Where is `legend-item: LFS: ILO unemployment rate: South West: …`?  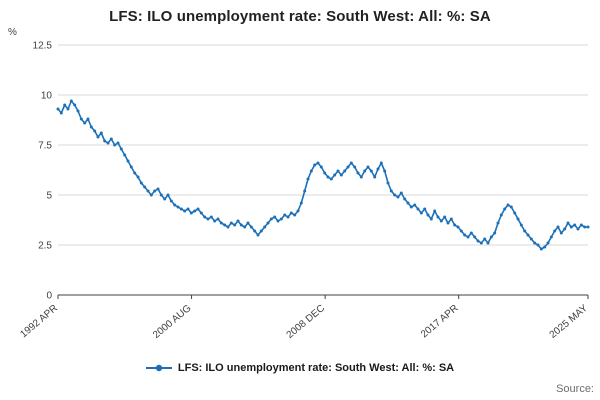
legend-item: LFS: ILO unemployment rate: South West: … is located at coordinates (300, 368).